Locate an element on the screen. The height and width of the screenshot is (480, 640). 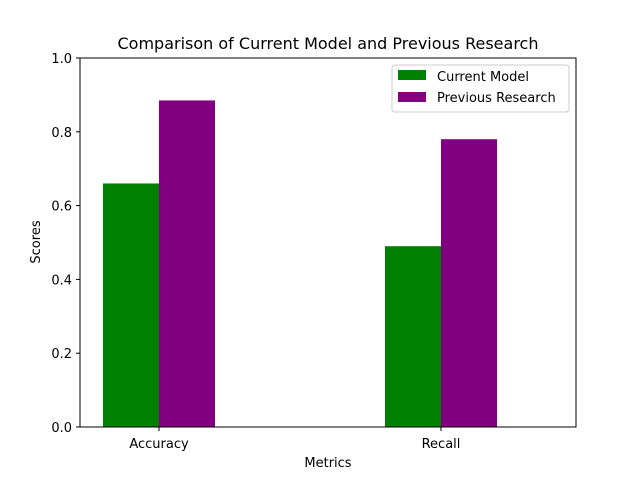
bar-previous-research-recall is located at coordinates (469, 283).